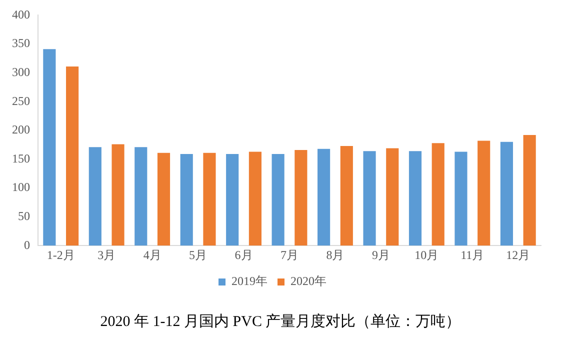  Describe the element at coordinates (21, 43) in the screenshot. I see `y-tick-label: 350` at that location.